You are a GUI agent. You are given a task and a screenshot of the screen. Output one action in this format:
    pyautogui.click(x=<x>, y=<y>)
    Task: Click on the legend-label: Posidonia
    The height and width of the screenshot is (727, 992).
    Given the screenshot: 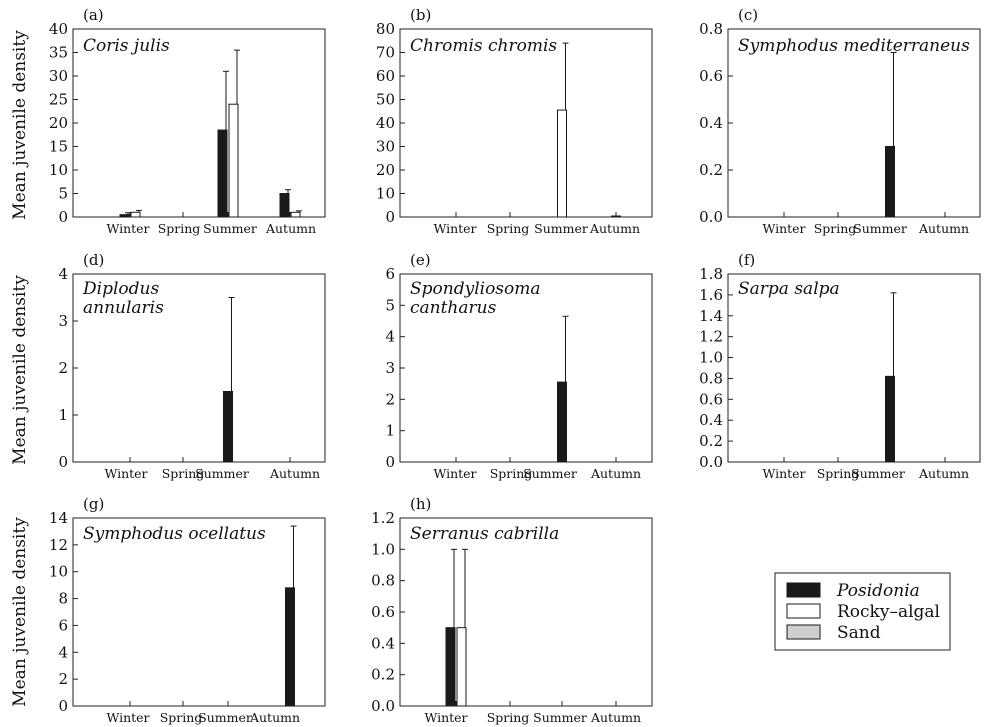 What is the action you would take?
    pyautogui.click(x=878, y=591)
    